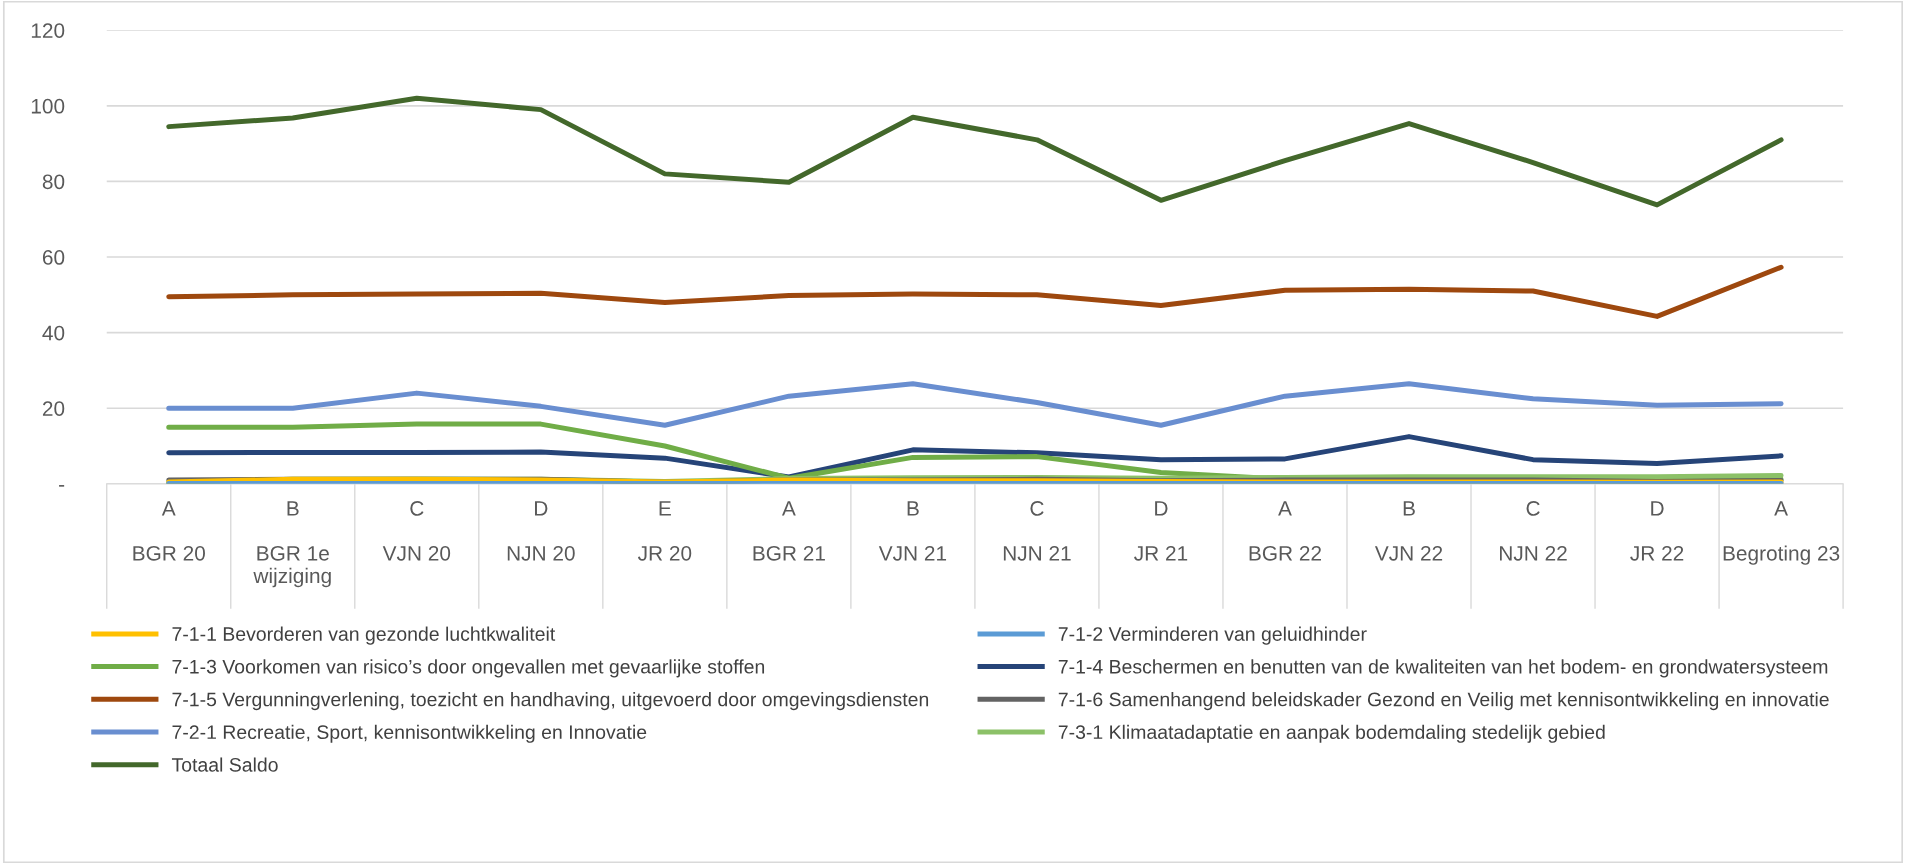  Describe the element at coordinates (1443, 668) in the screenshot. I see `legend-label: 7-1-4 Beschermen en benutten van de kwaliteiten van het bodem- en grondwatersysteem` at that location.